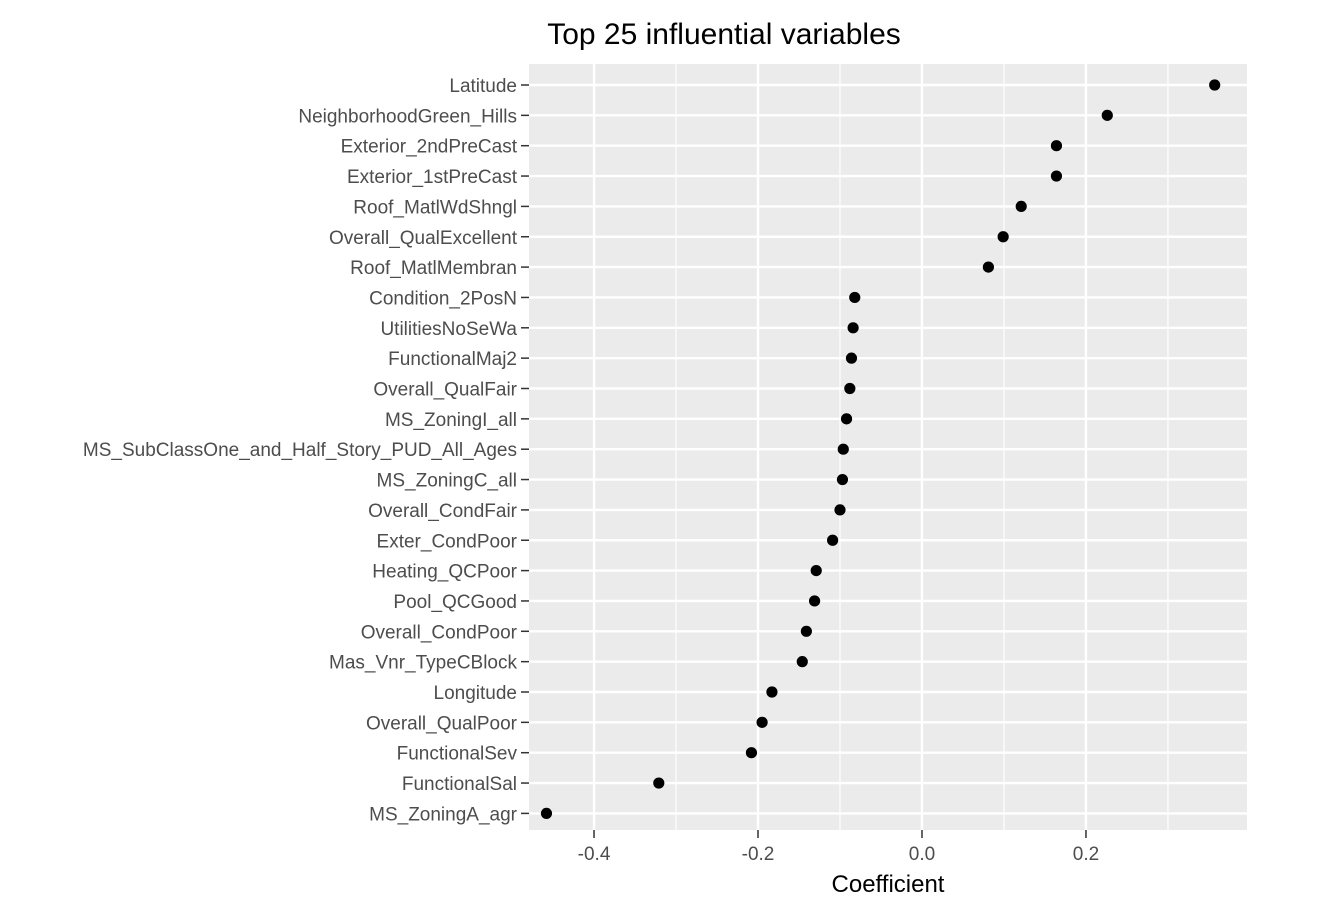  I want to click on y-tick-label: Heating_QCPoor, so click(444, 572).